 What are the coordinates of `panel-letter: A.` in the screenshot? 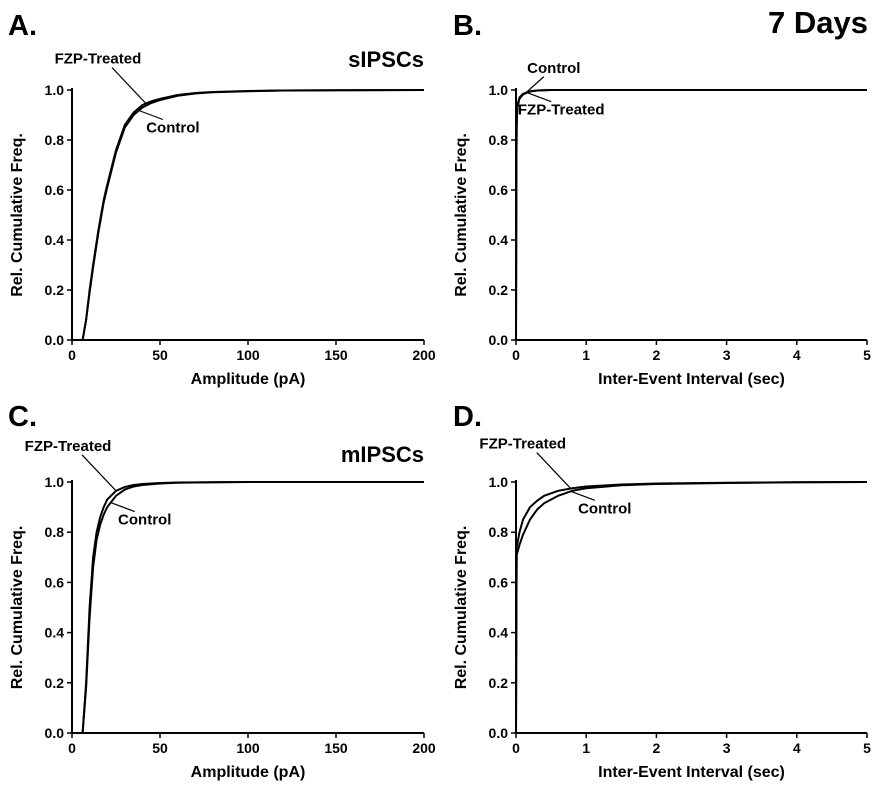 It's located at (22, 26).